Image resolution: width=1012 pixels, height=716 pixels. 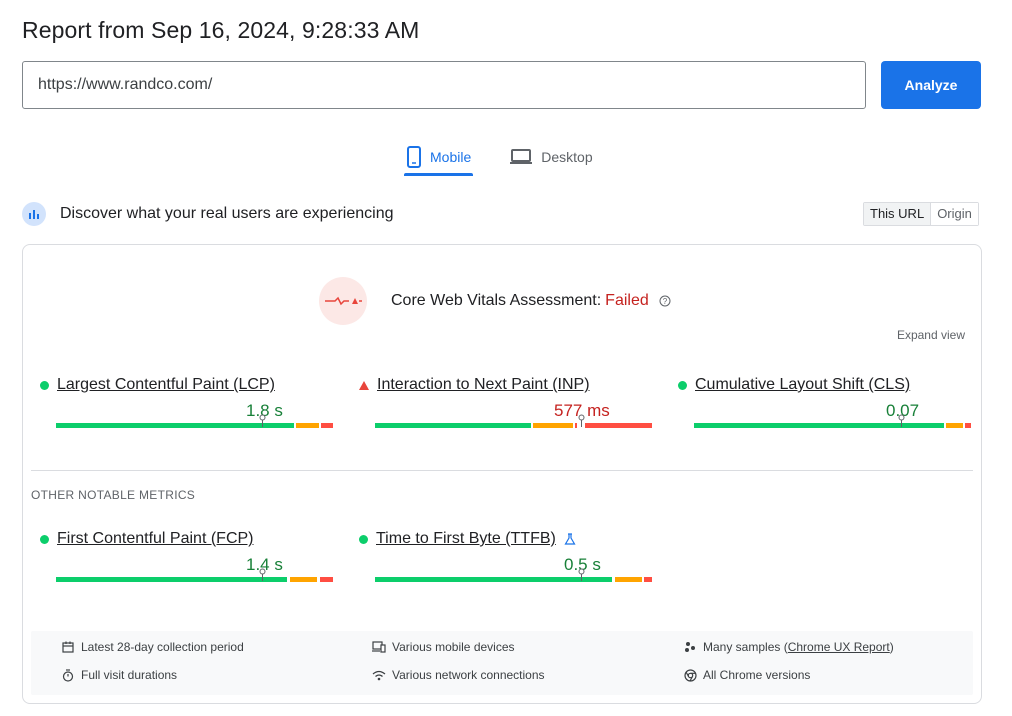 I want to click on tab-mobile: Mobile, so click(x=439, y=157).